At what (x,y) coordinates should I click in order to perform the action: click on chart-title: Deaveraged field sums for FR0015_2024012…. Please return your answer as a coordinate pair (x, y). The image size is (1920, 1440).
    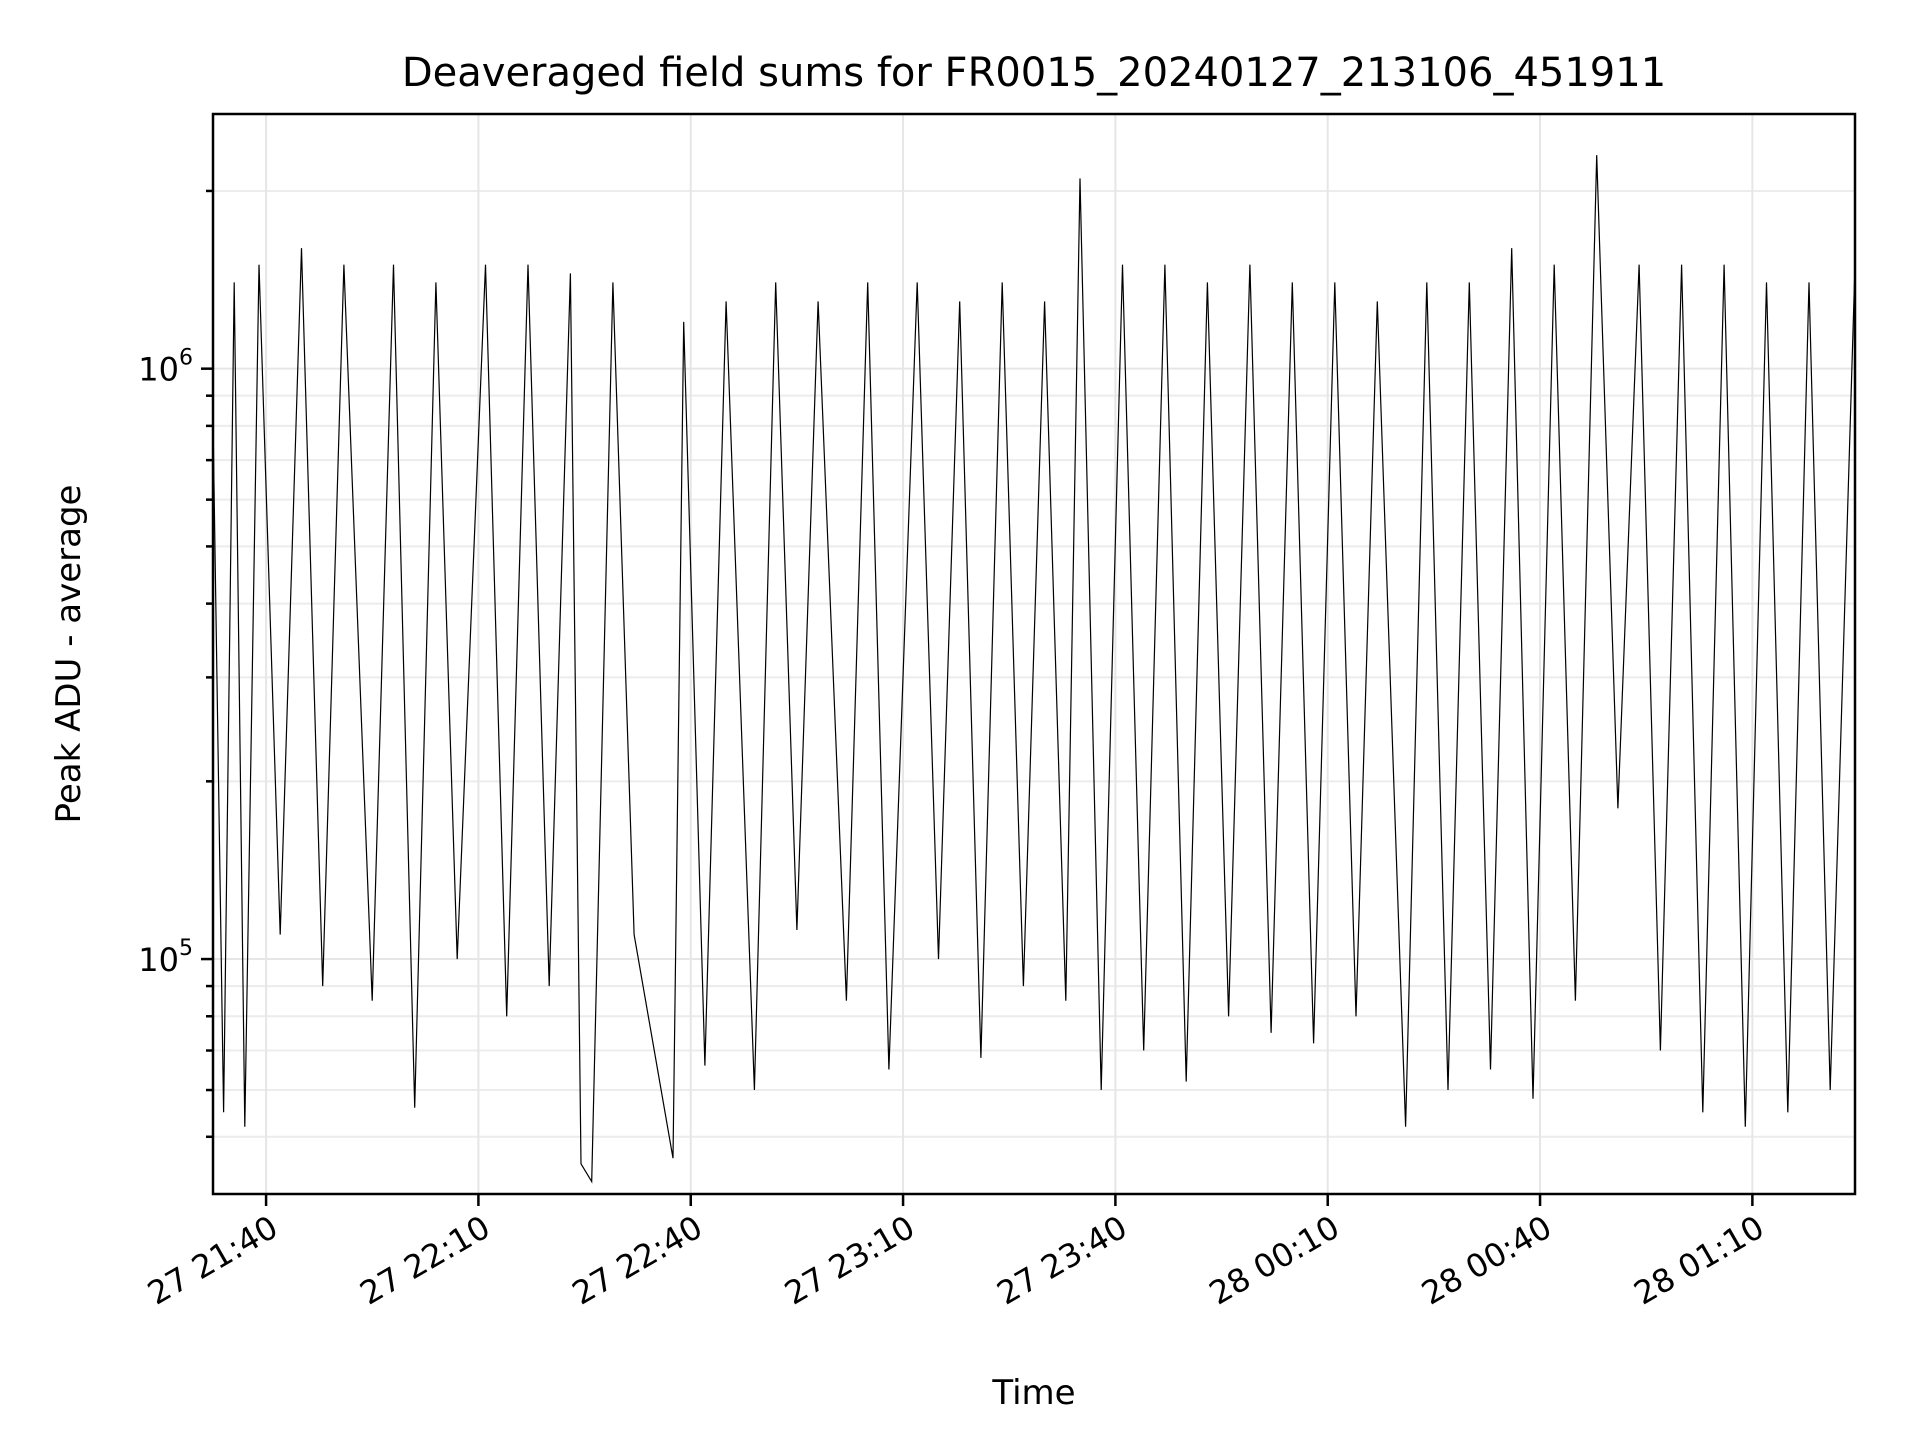
    Looking at the image, I should click on (1034, 73).